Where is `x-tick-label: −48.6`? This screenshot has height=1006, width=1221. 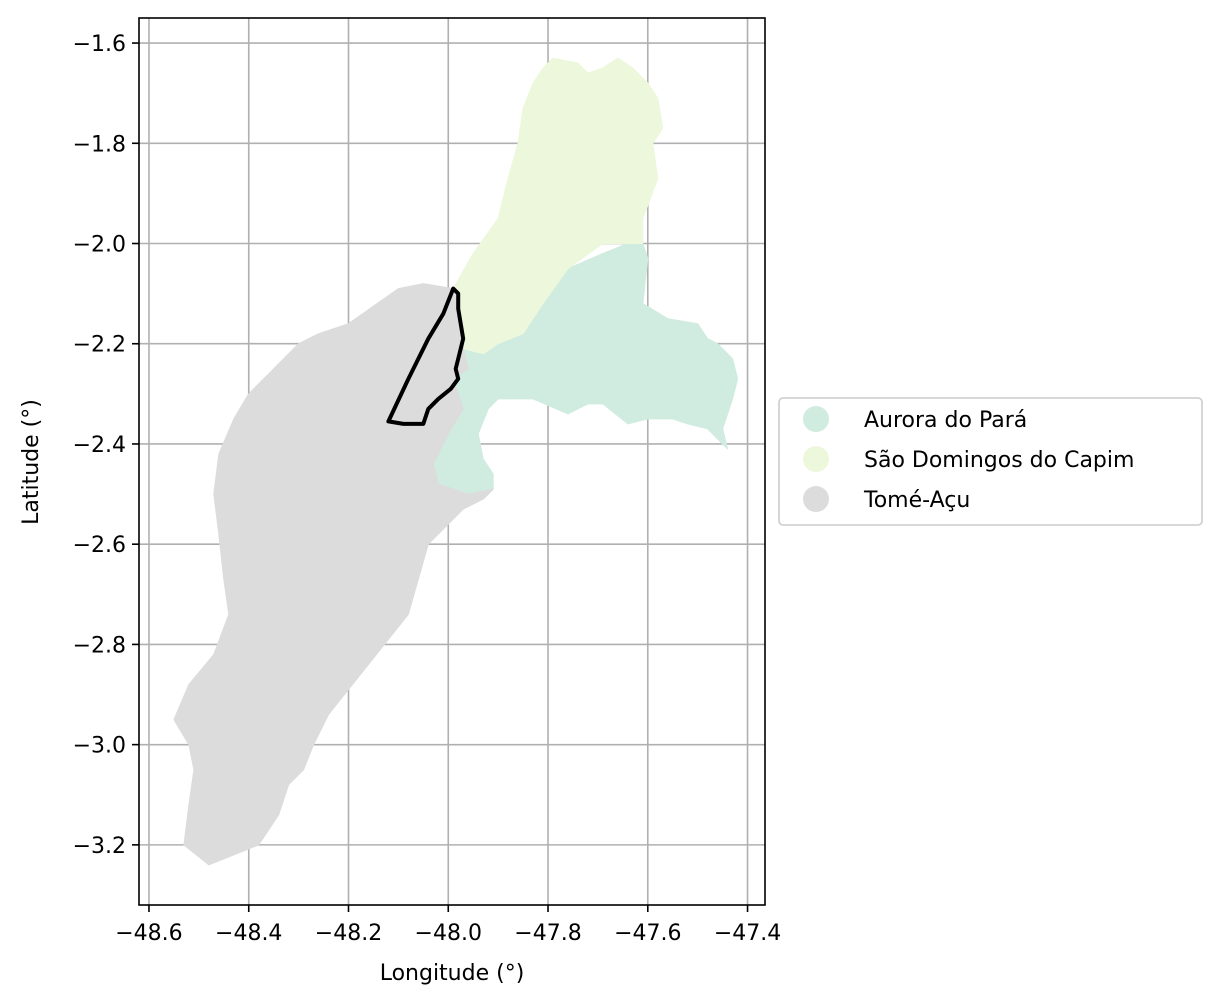 x-tick-label: −48.6 is located at coordinates (148, 933).